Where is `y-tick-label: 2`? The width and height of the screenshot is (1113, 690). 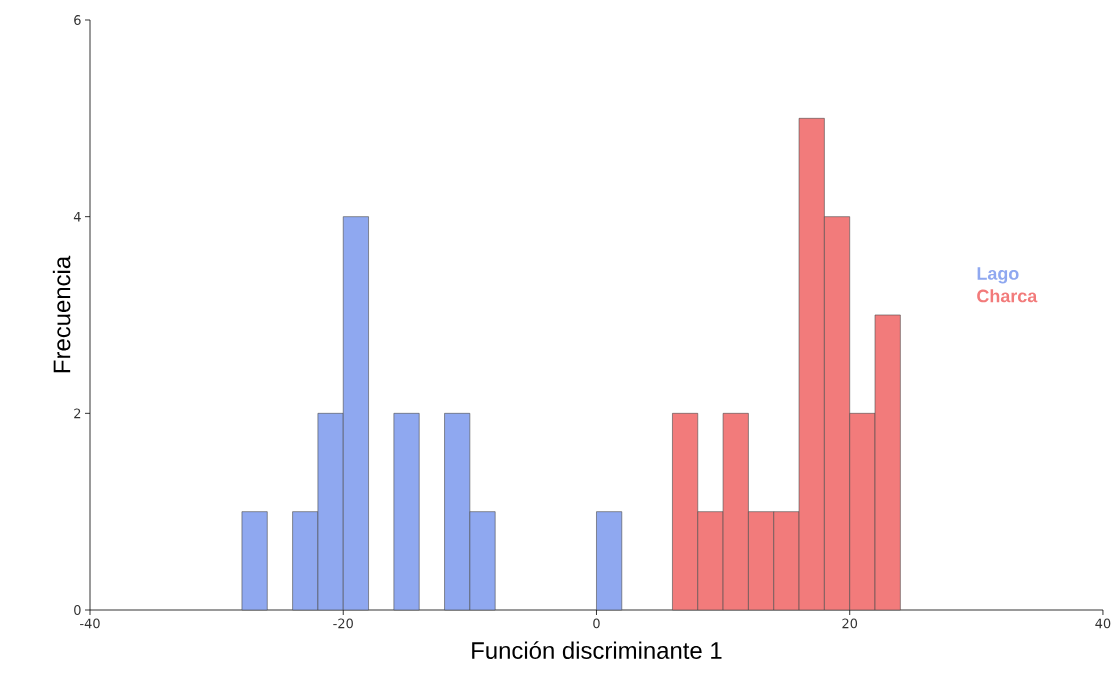 y-tick-label: 2 is located at coordinates (77, 413).